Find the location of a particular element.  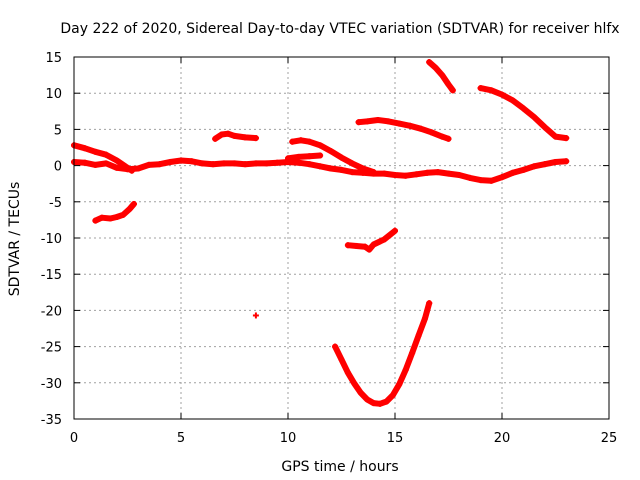

y-tick-label: -15 is located at coordinates (51, 275).